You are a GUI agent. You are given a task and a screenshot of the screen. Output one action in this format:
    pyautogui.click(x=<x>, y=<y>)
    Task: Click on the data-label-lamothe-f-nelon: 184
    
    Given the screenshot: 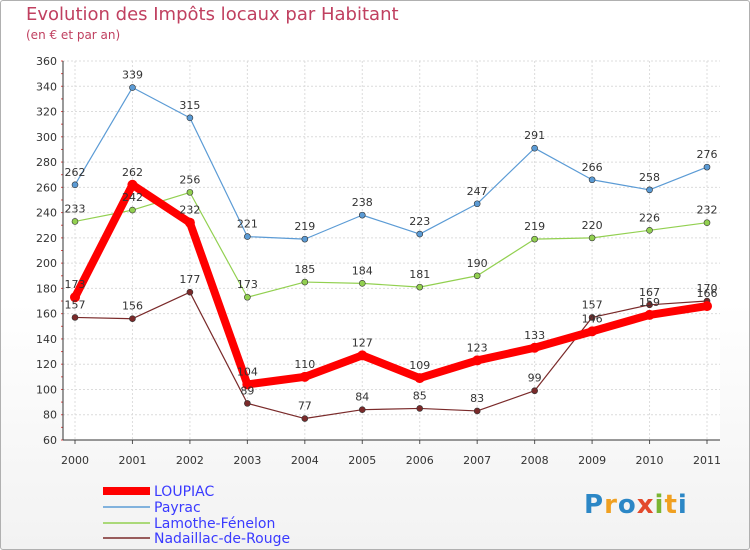 What is the action you would take?
    pyautogui.click(x=362, y=270)
    